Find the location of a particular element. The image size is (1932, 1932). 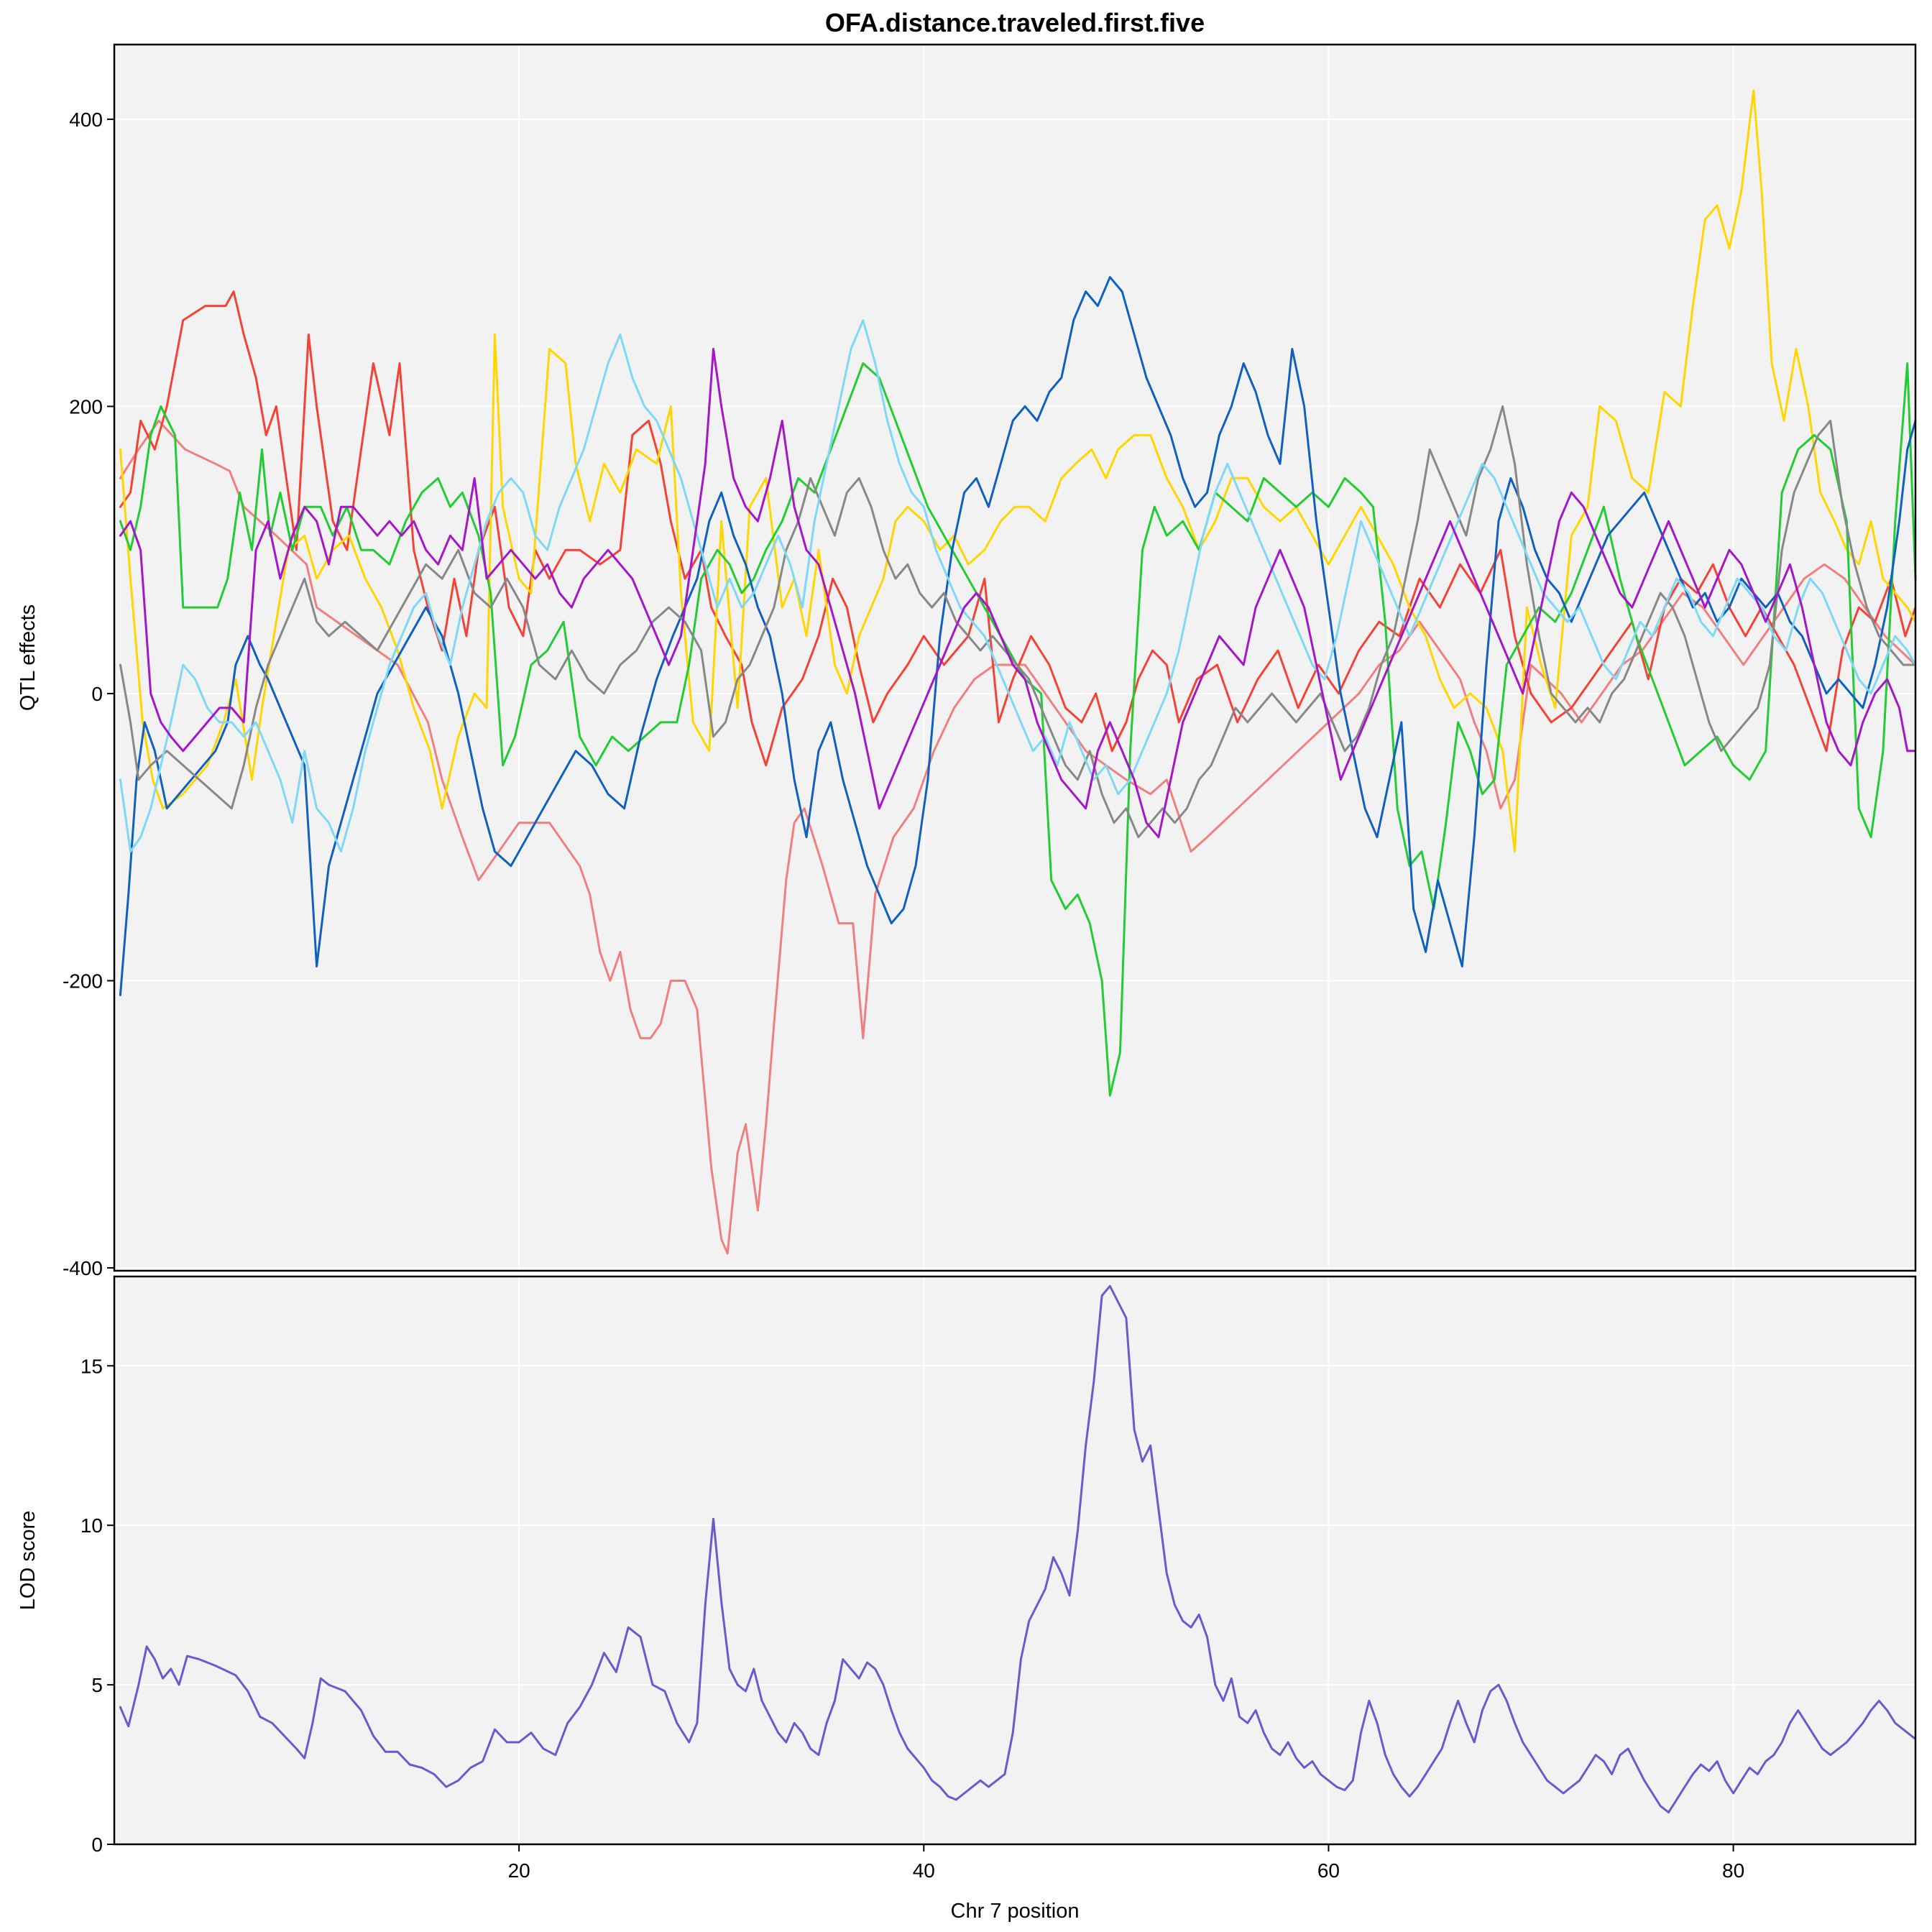

qtl-effects-y-axis: -400 -200 0 200 400 is located at coordinates (88, 694).